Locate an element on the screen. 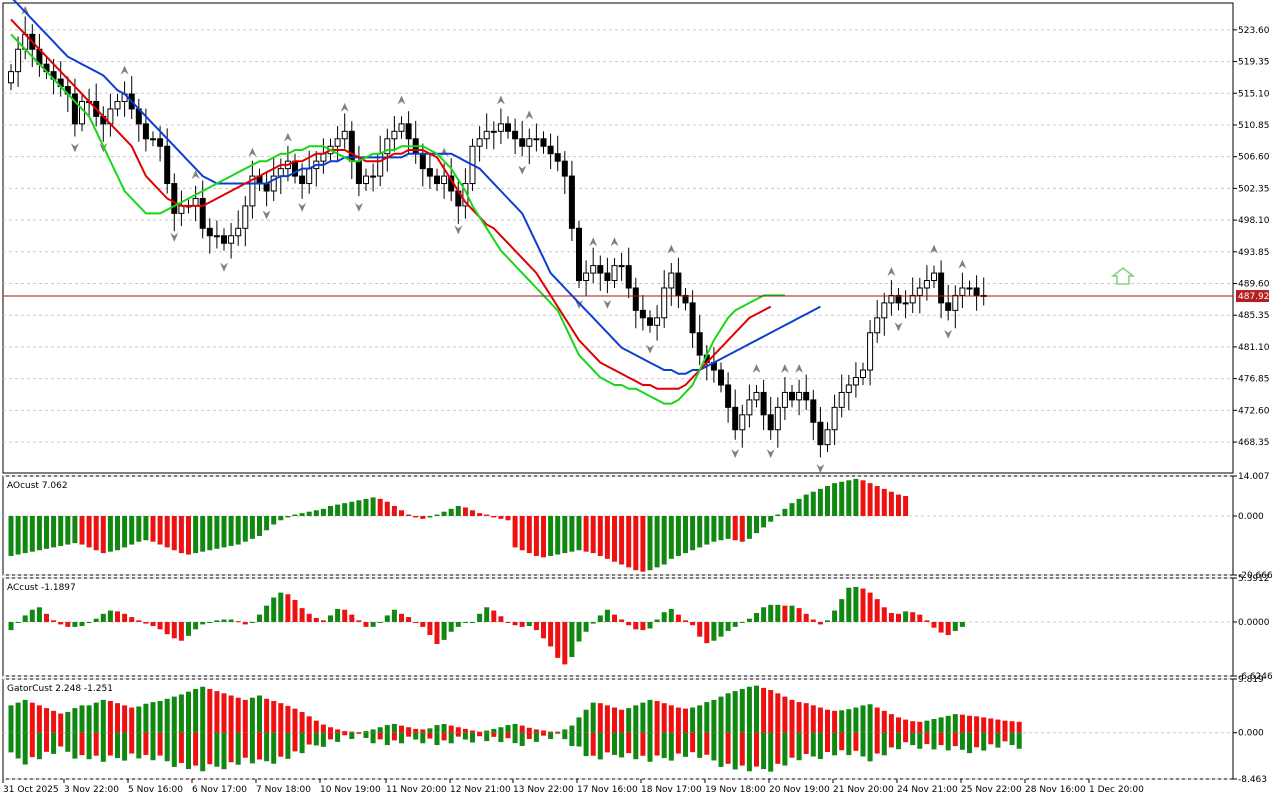  gatorcust-panel: GatorCust 2.248 -1.251 9.819 0.000 -8.463 is located at coordinates (634, 730).